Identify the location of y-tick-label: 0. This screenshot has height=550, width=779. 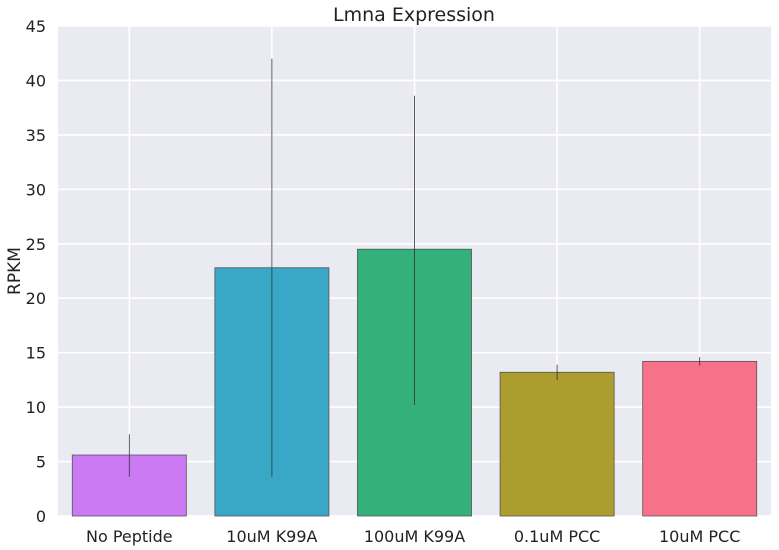
(41, 516).